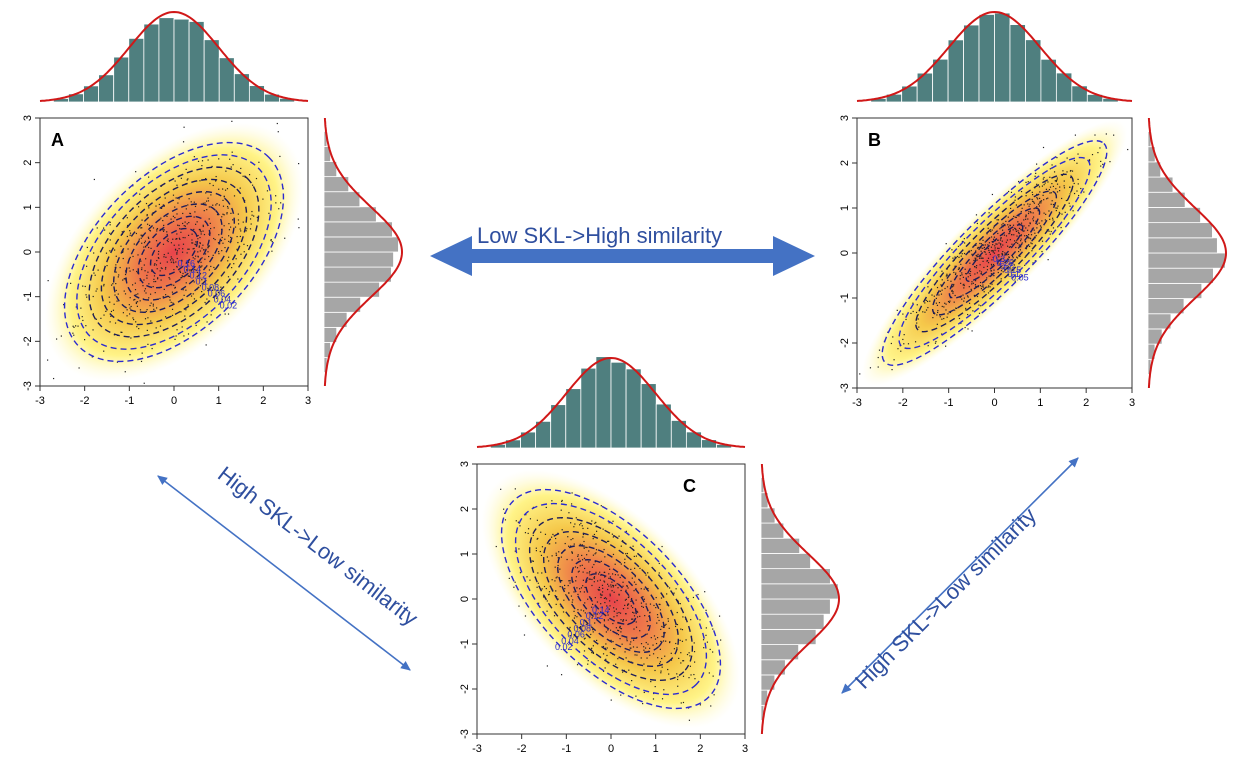 The image size is (1239, 760). I want to click on contour-label: 0.08, so click(211, 288).